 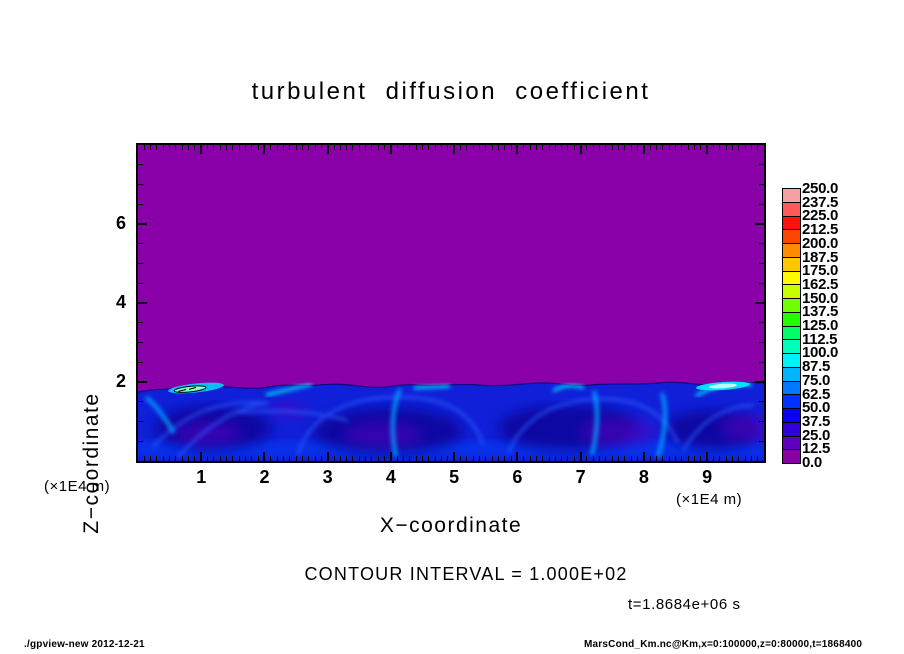 I want to click on swirl-arcs, so click(x=453, y=427).